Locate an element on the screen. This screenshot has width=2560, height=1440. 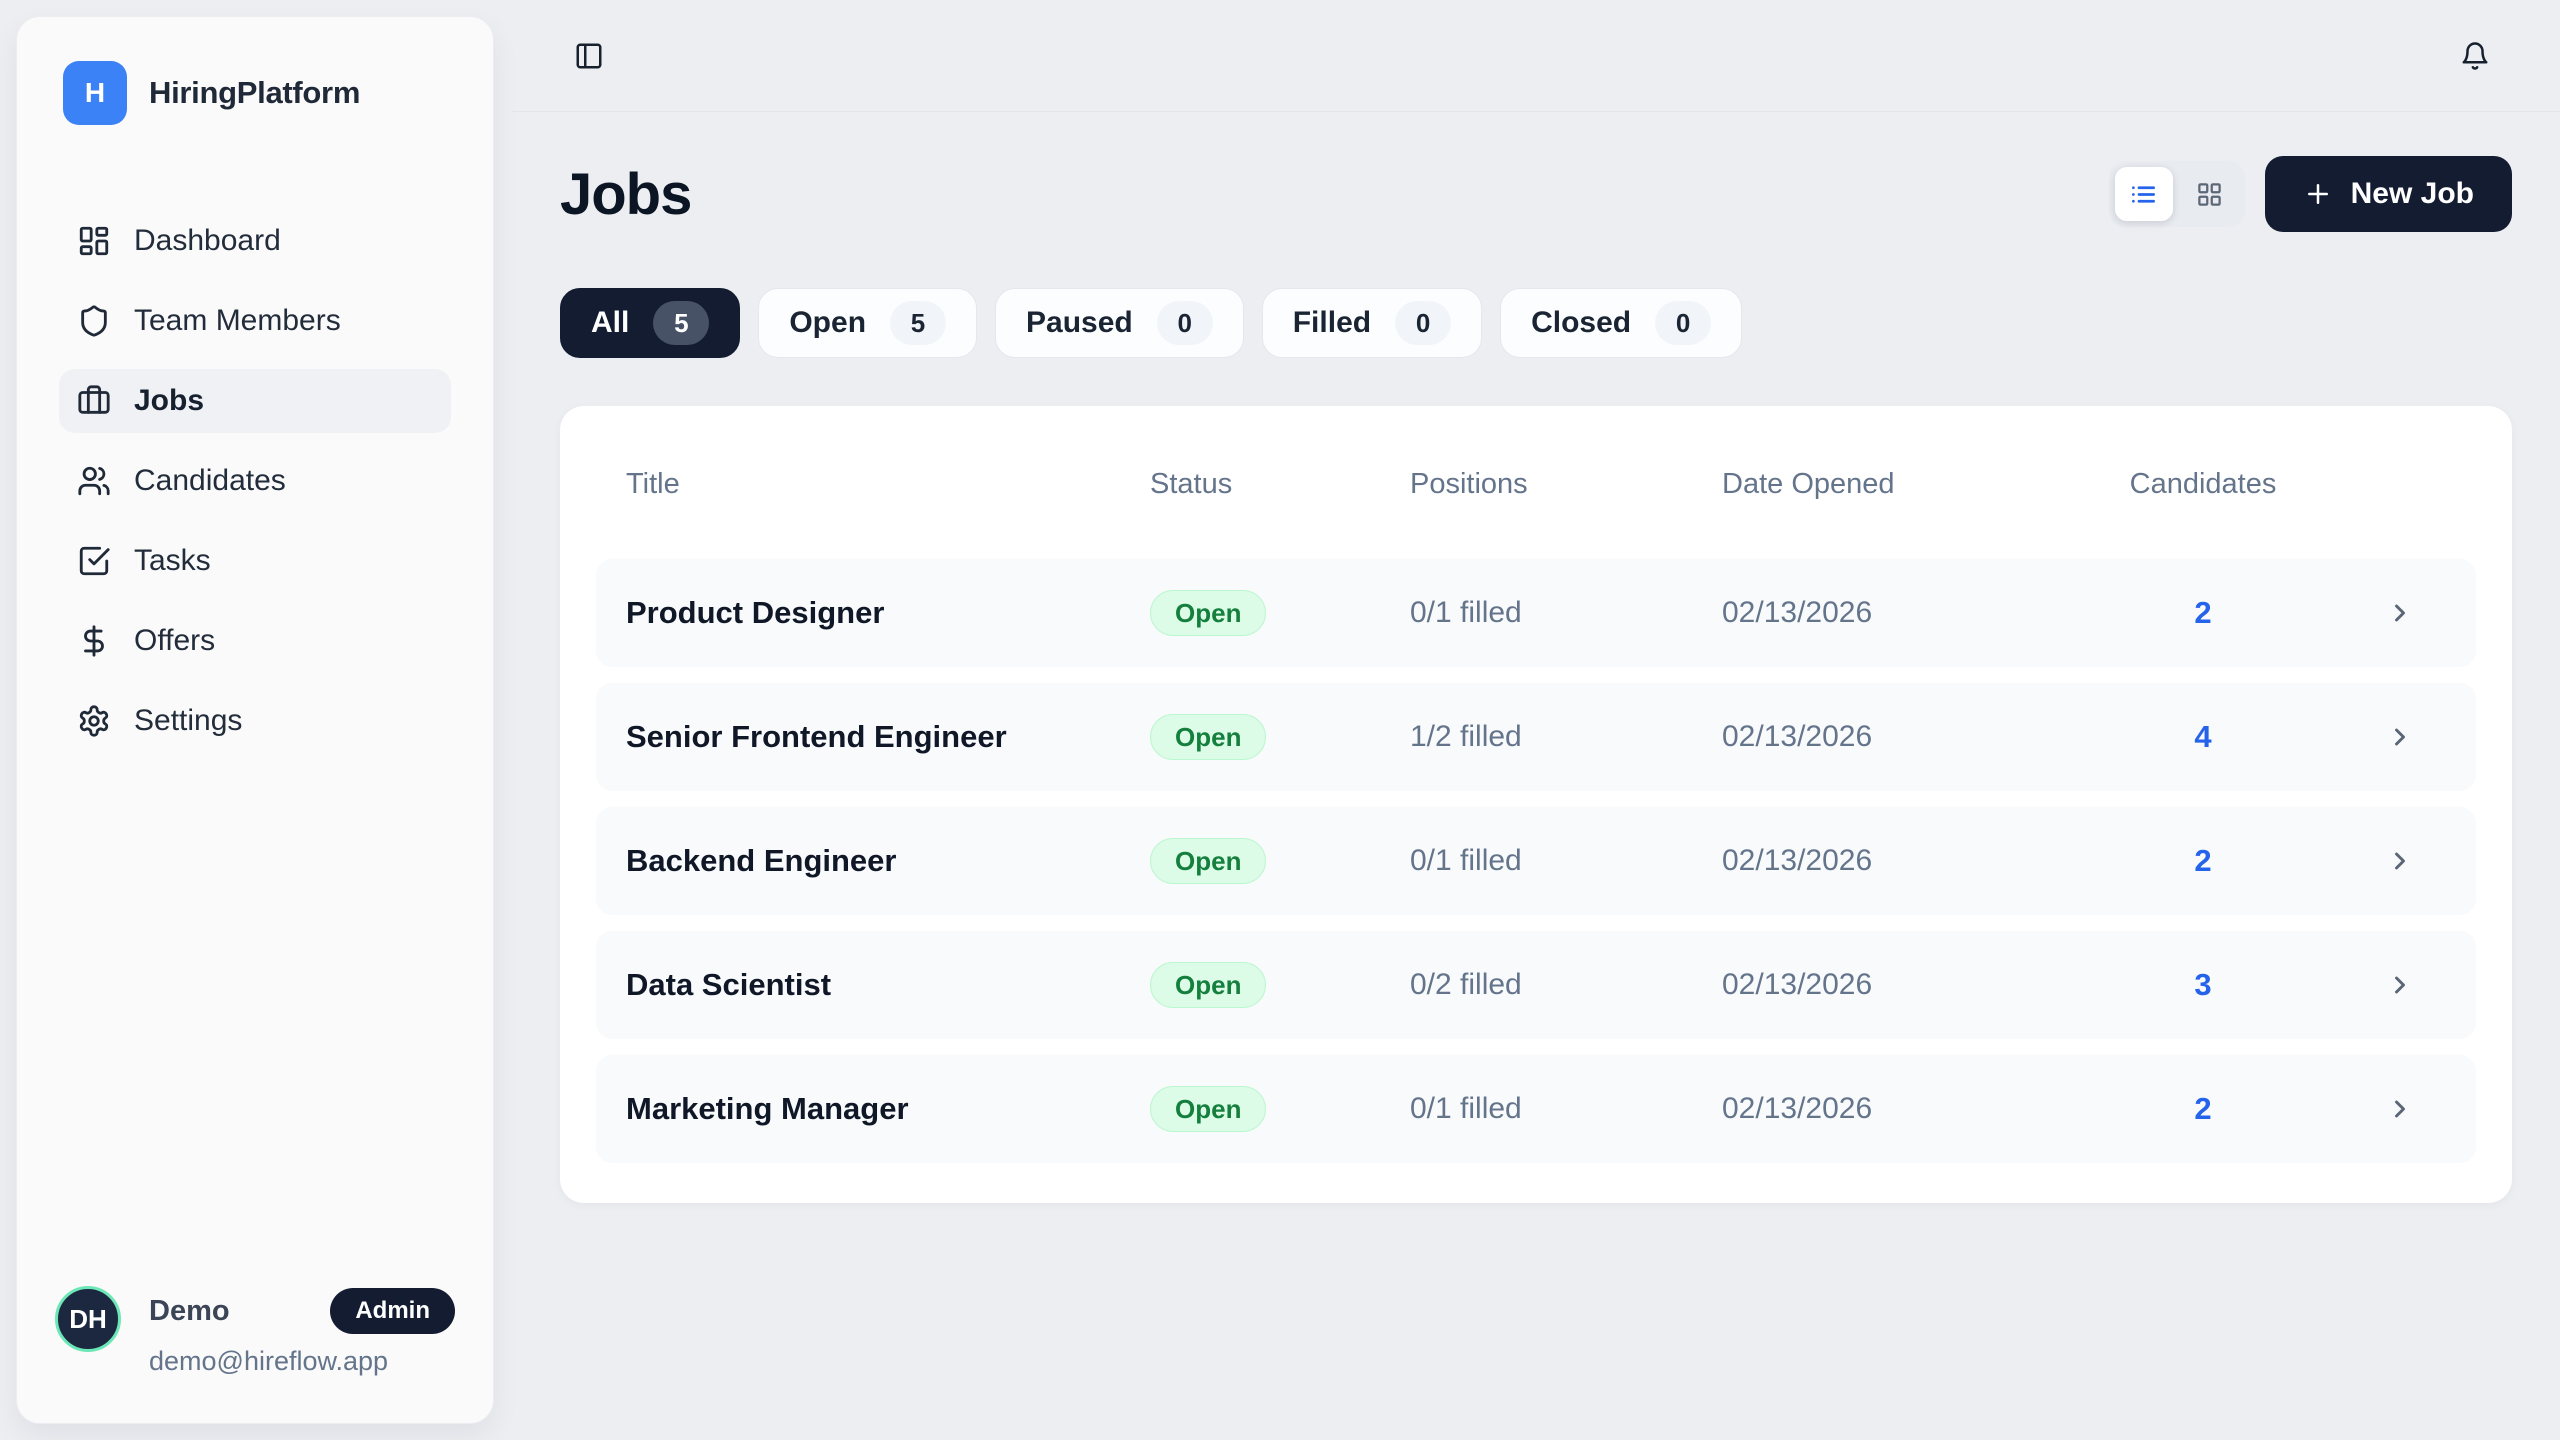
sidebar-item-label: Team Members is located at coordinates (237, 320).